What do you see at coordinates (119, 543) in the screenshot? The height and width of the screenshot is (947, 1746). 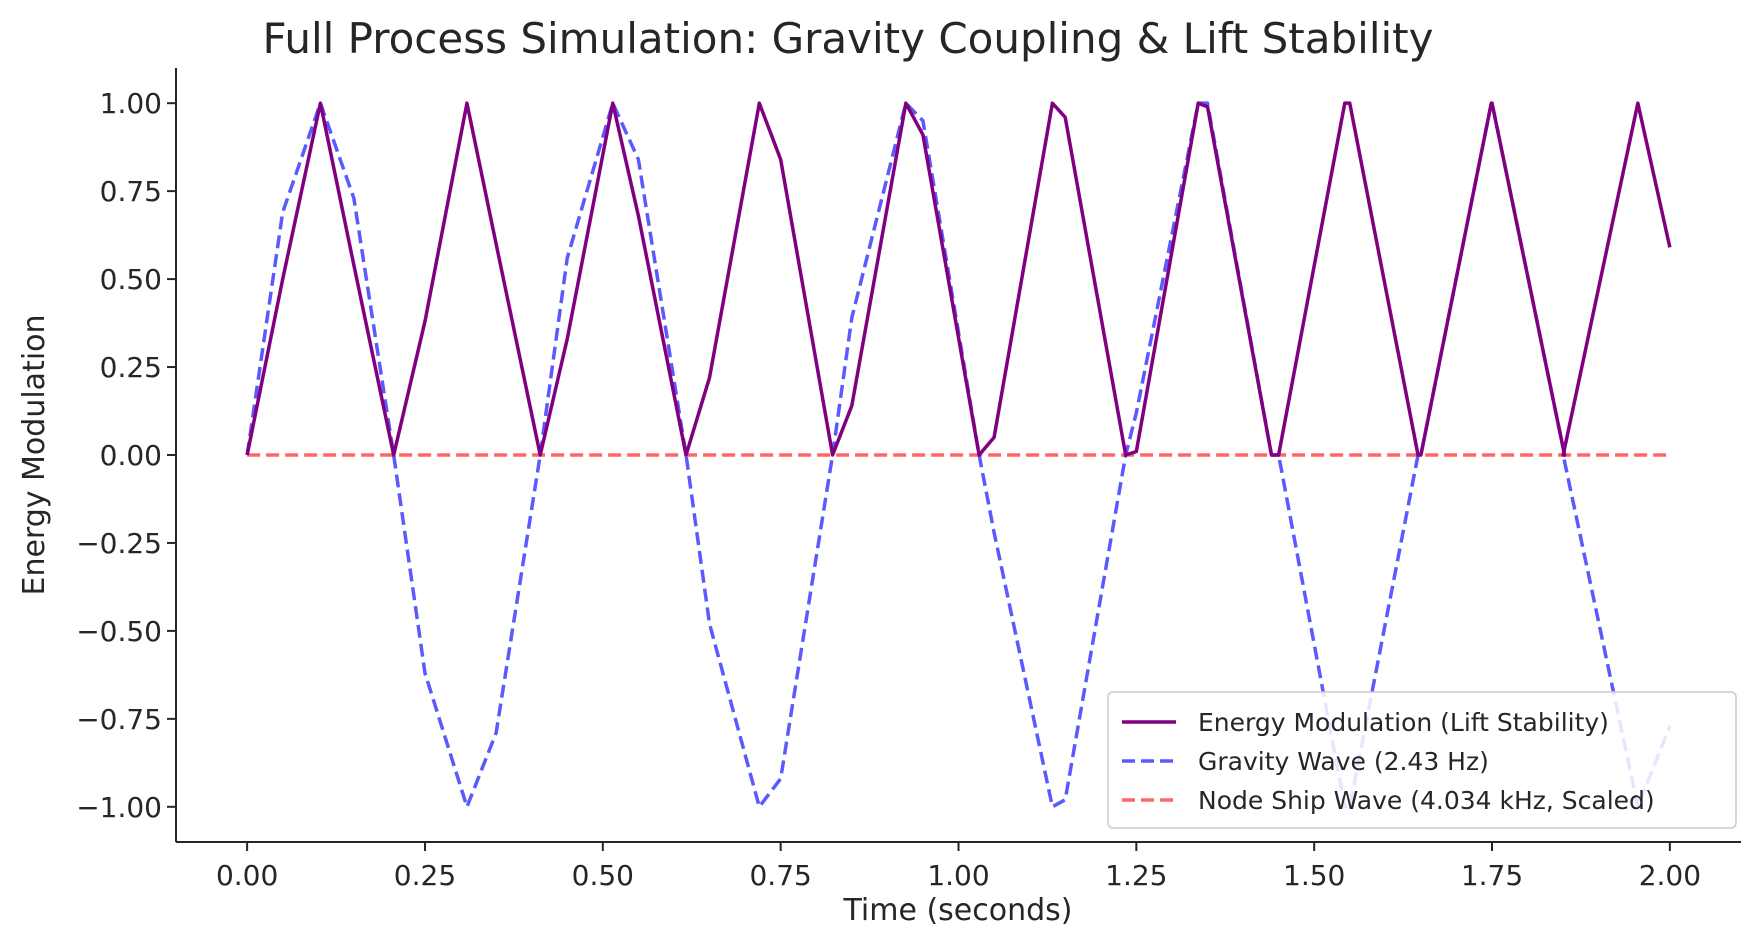 I see `y-tick-label: −0.25` at bounding box center [119, 543].